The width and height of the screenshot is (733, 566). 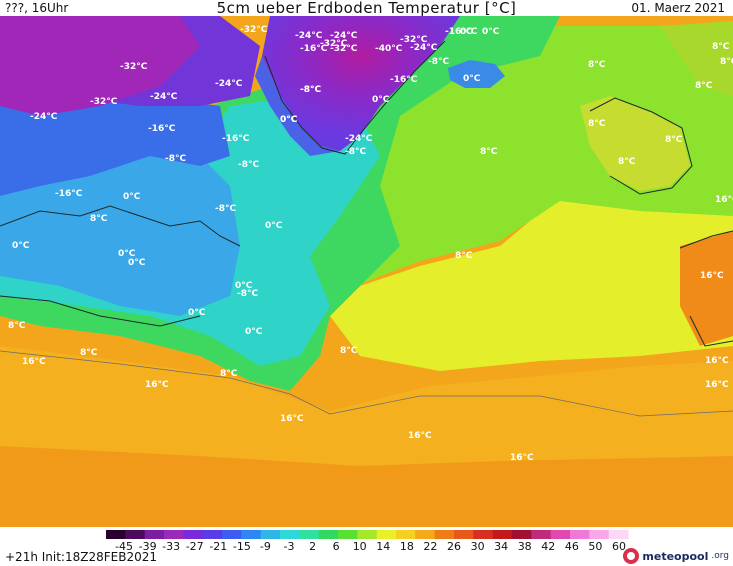 What do you see at coordinates (595, 545) in the screenshot?
I see `colorbar-tick-label: 50` at bounding box center [595, 545].